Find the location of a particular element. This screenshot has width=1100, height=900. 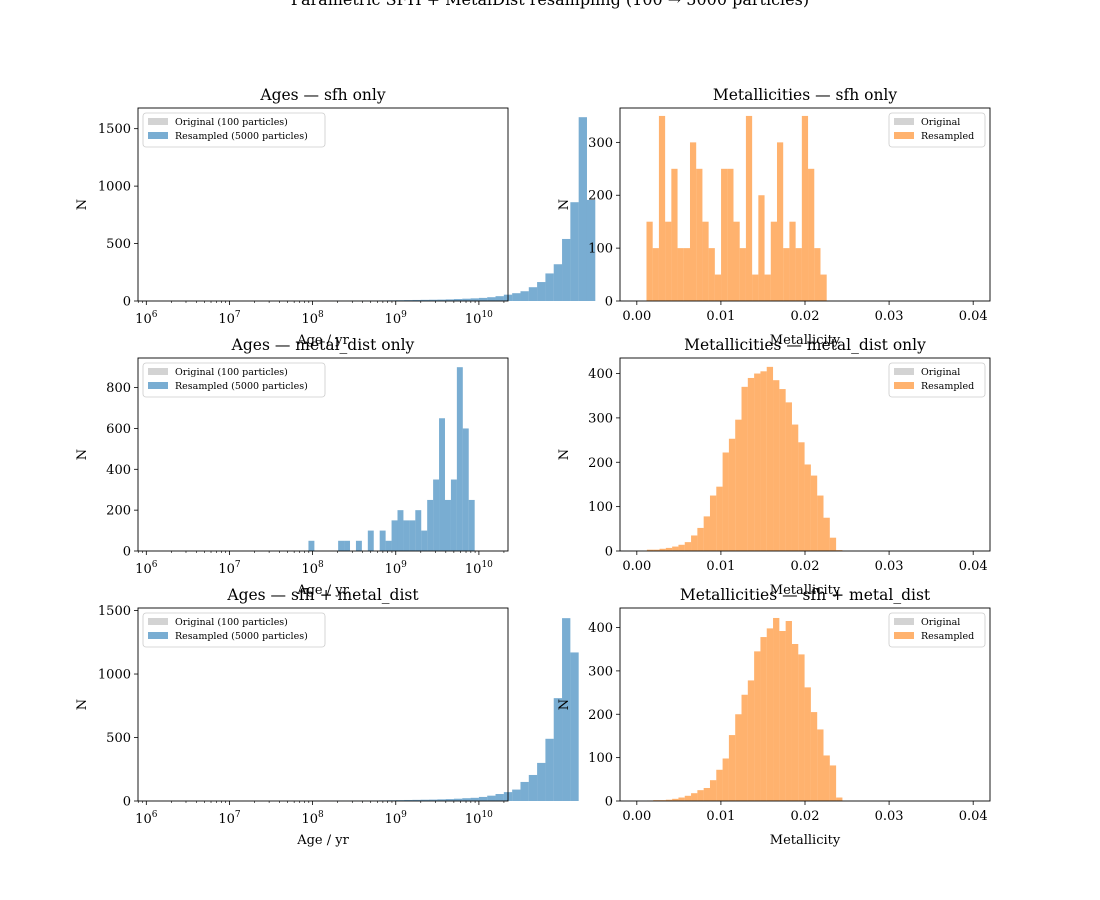

x-tick-label: 0.04 is located at coordinates (973, 566).